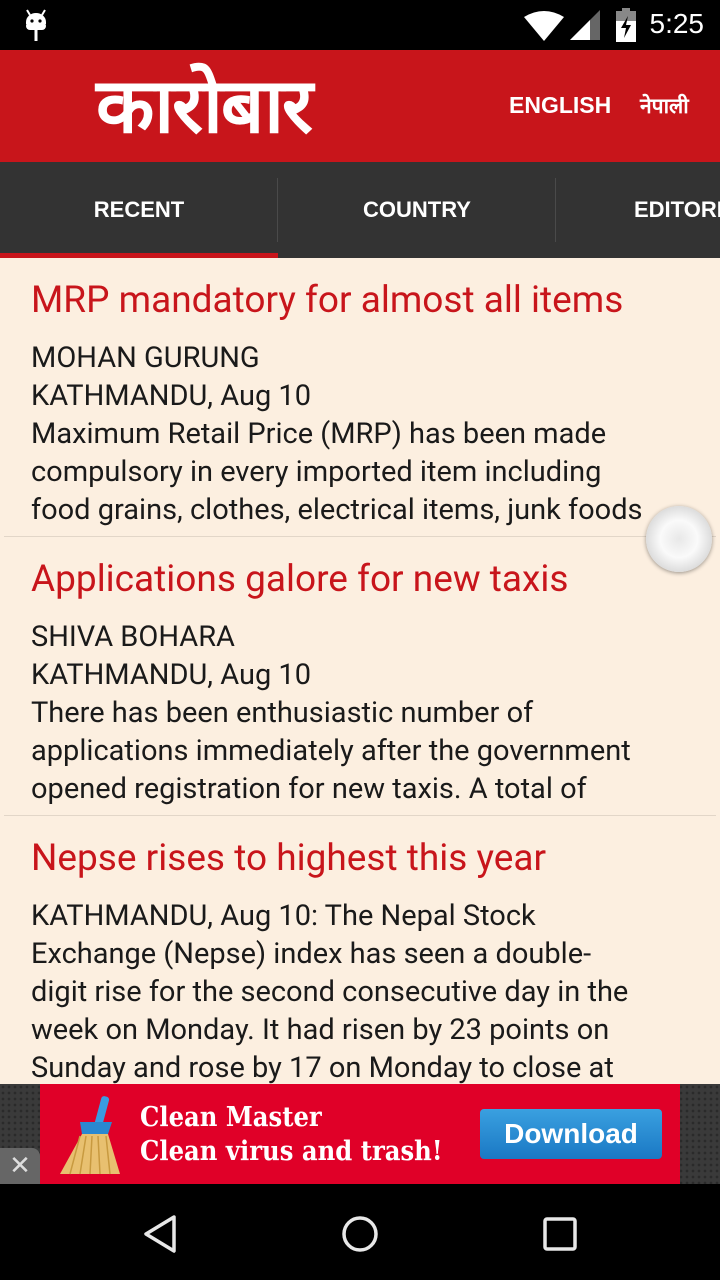  What do you see at coordinates (677, 209) in the screenshot?
I see `tab-label: EDITORIAL` at bounding box center [677, 209].